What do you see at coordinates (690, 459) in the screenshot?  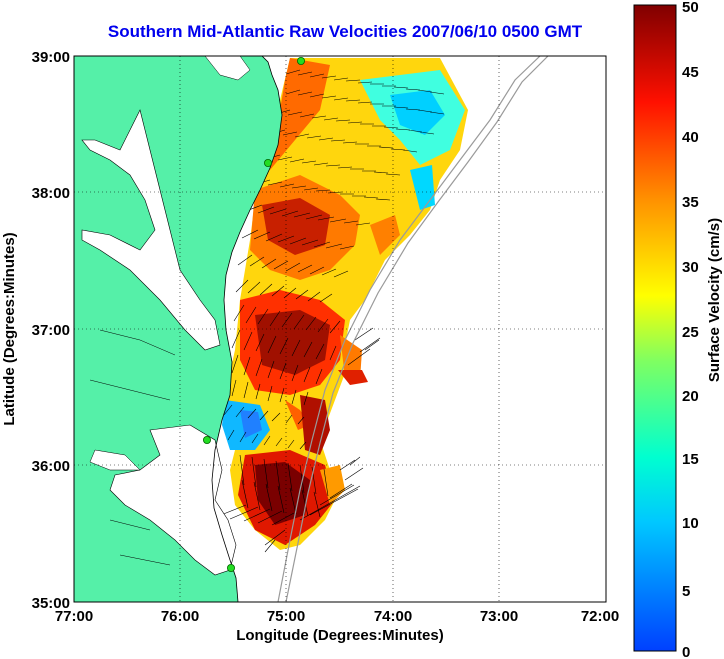 I see `colorbar-tick-label: 15` at bounding box center [690, 459].